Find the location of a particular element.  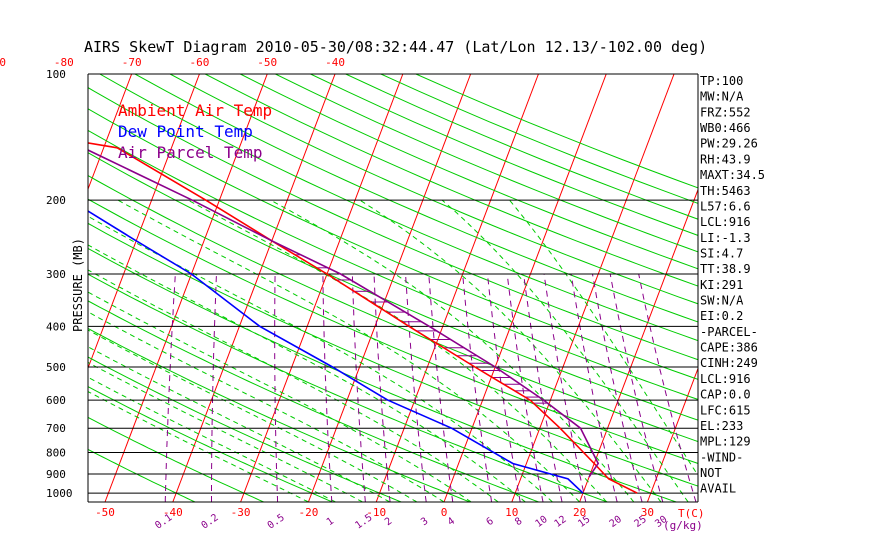

top-temp-tick-label: -80 is located at coordinates (64, 62).